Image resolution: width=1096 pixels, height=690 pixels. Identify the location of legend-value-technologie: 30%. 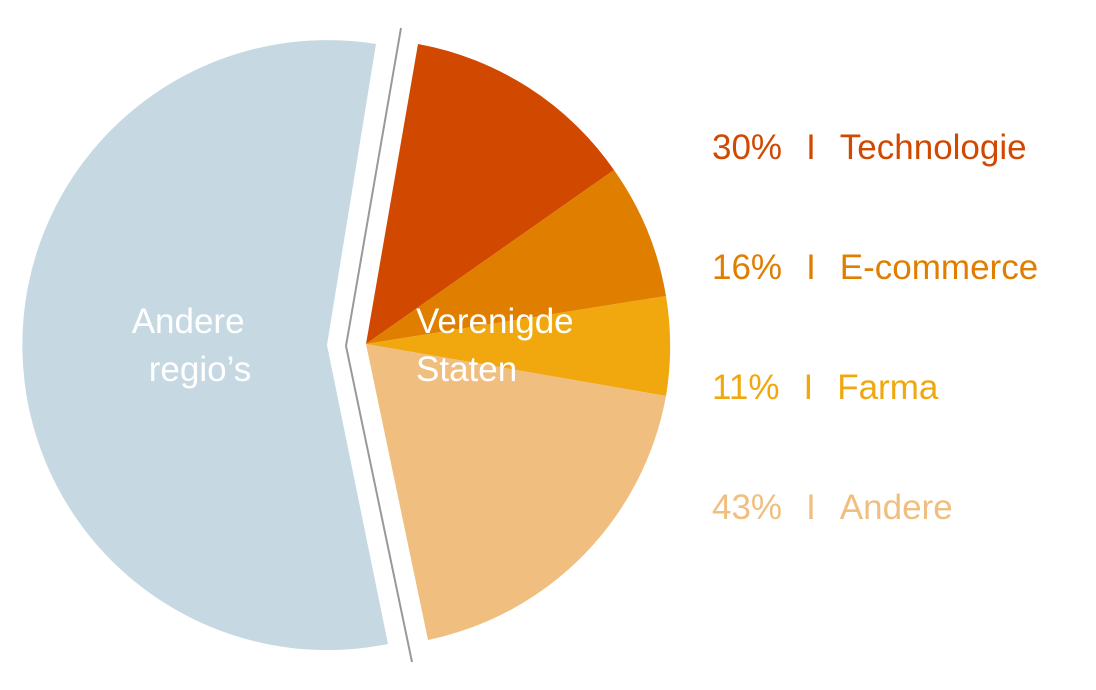
(747, 147).